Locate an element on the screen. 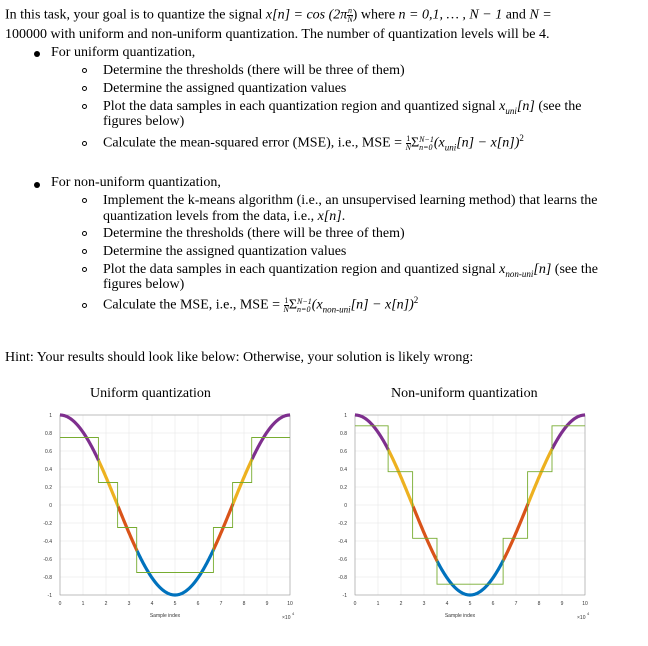  right-chart-title: Non-uniform quantization is located at coordinates (464, 393).